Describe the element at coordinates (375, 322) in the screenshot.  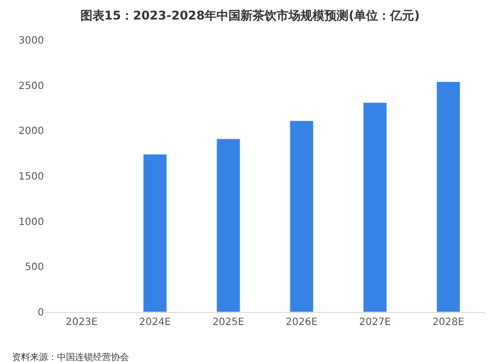
I see `x-tick-label: 2027E` at that location.